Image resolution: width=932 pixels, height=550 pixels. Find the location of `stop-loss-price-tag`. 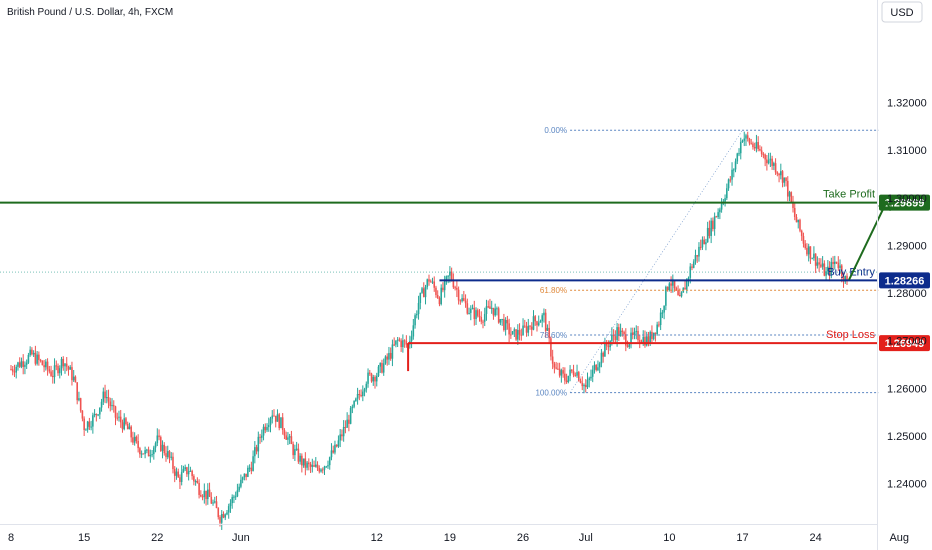

stop-loss-price-tag is located at coordinates (904, 343).